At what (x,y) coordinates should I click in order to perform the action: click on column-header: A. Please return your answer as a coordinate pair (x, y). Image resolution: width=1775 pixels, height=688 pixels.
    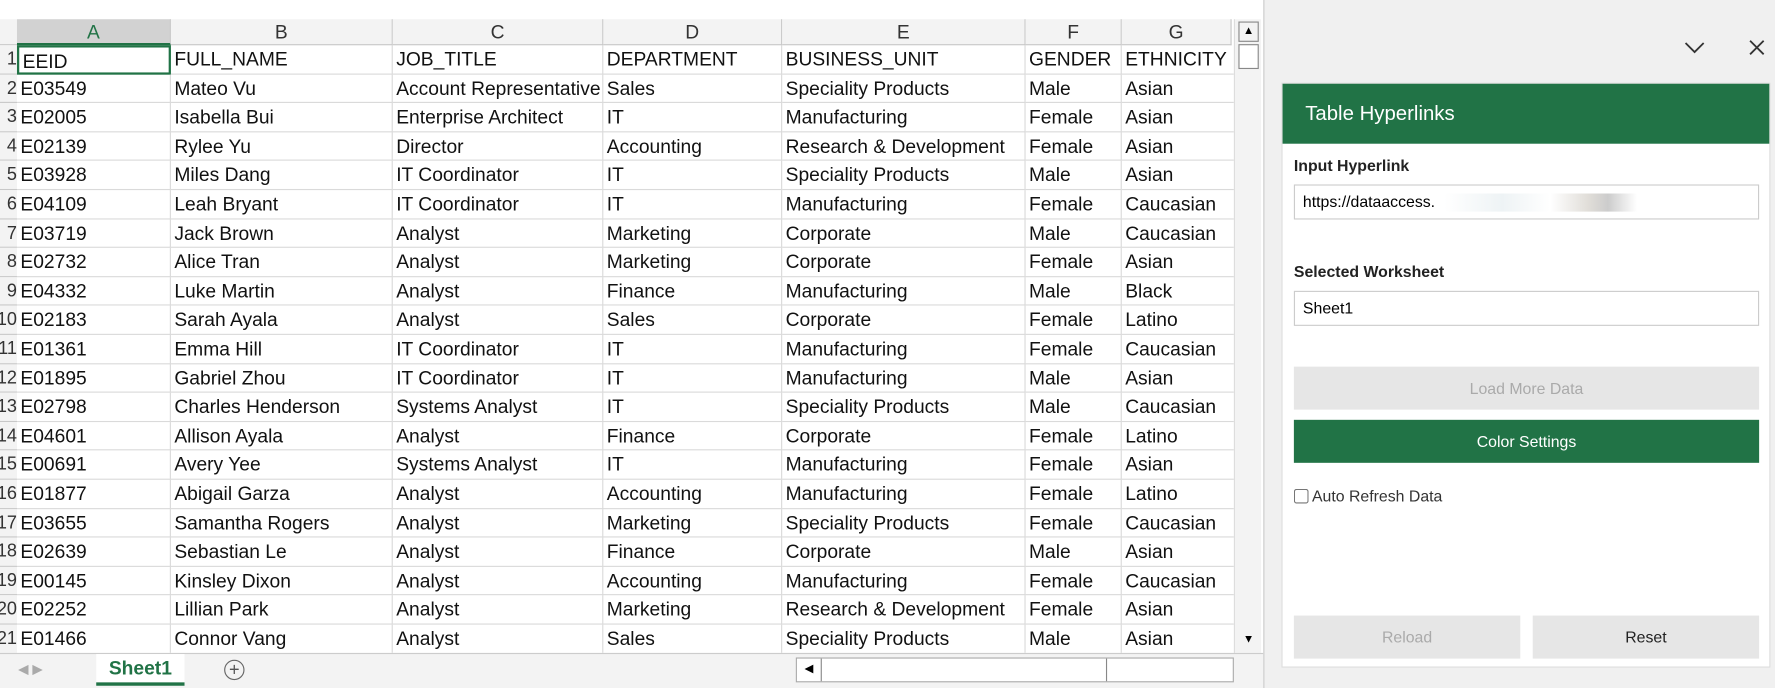
    Looking at the image, I should click on (93, 32).